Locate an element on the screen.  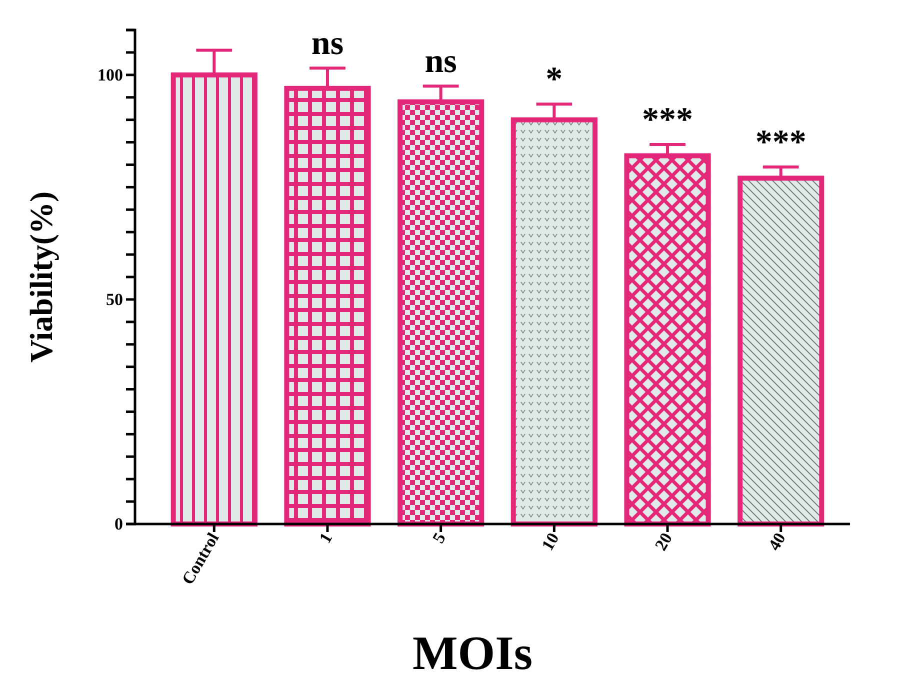
y-tick-label: 50 is located at coordinates (114, 299).